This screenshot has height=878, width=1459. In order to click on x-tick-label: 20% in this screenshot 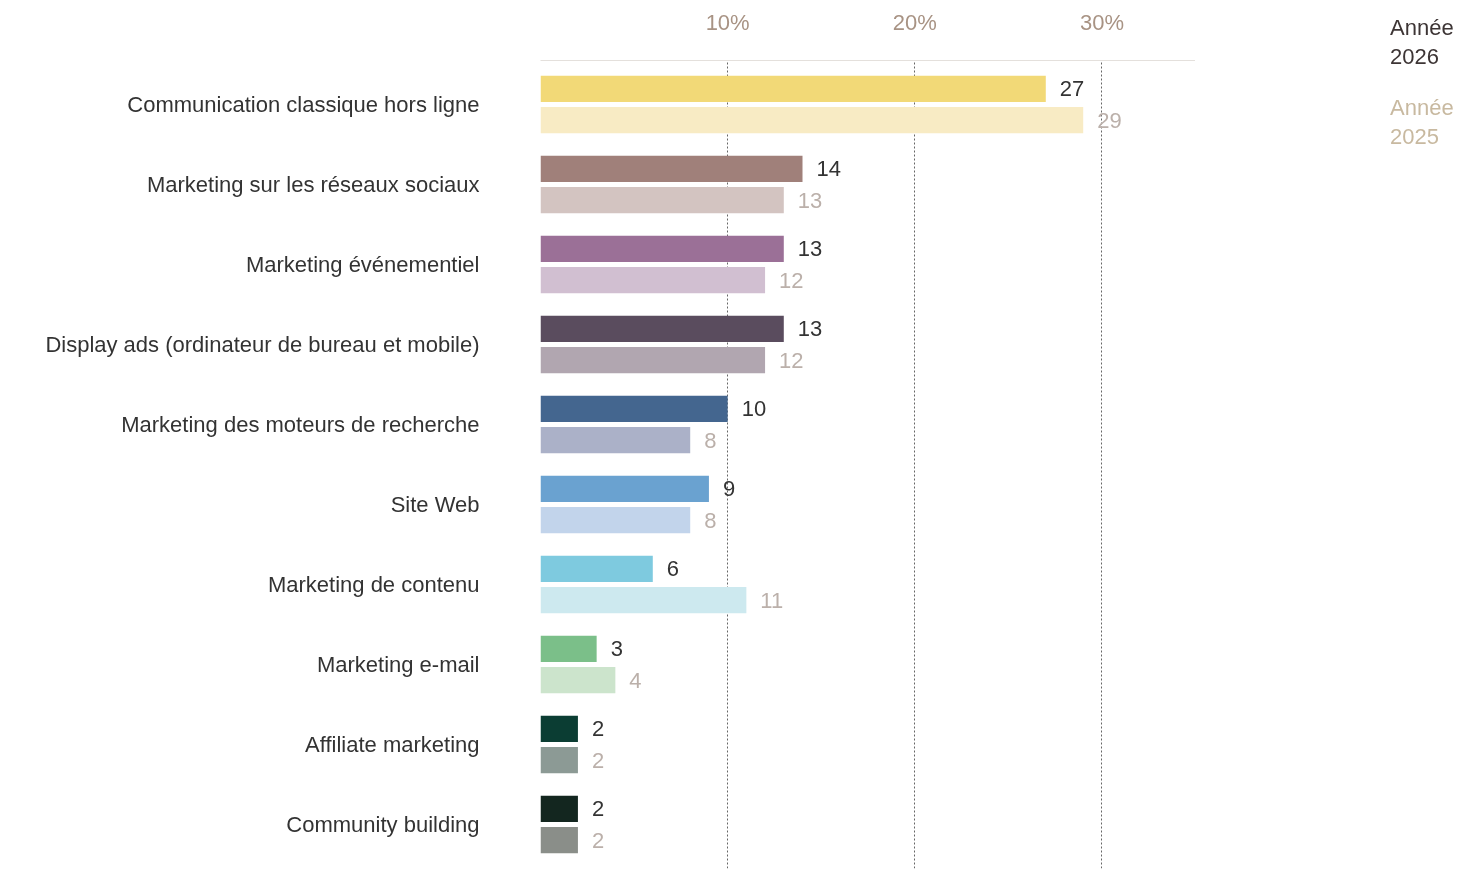, I will do `click(914, 22)`.